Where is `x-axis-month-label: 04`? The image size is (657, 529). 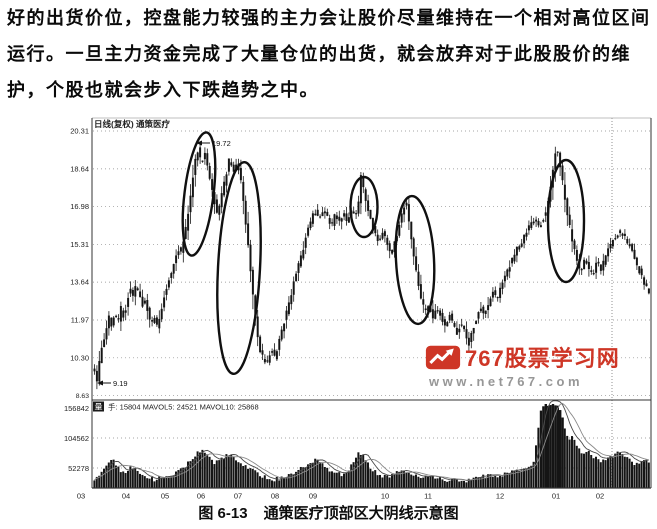 x-axis-month-label: 04 is located at coordinates (126, 496).